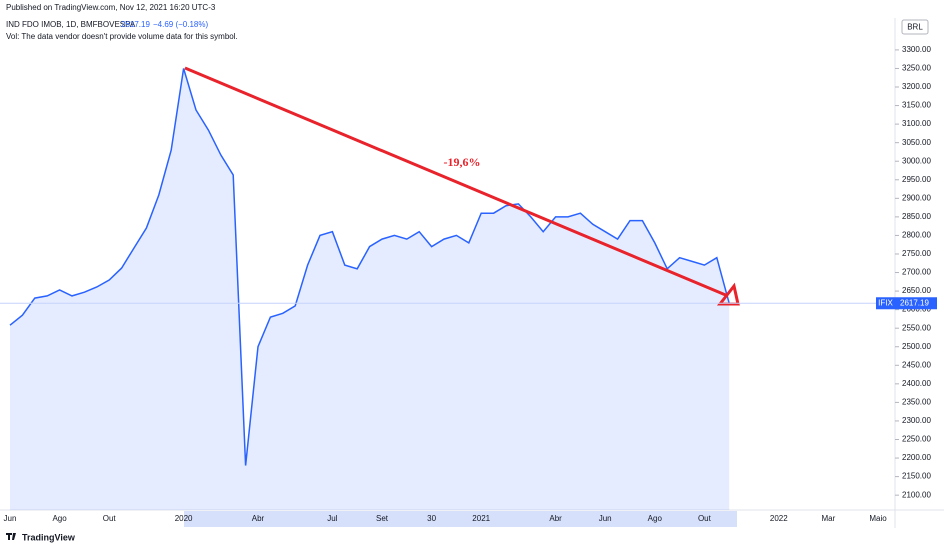  Describe the element at coordinates (916, 402) in the screenshot. I see `y-tick-label: 2350.00` at that location.